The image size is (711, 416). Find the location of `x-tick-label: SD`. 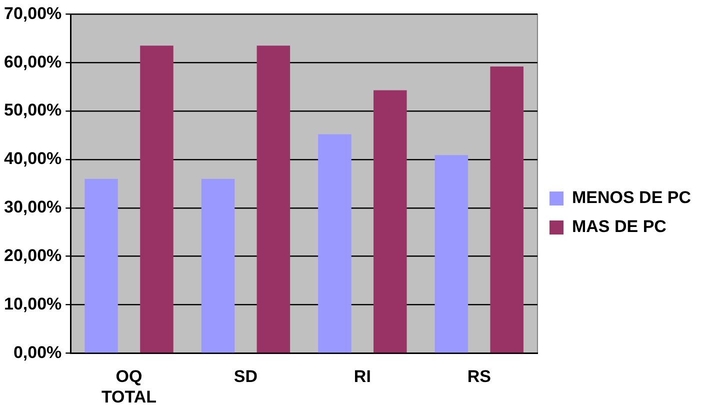

x-tick-label: SD is located at coordinates (246, 376).